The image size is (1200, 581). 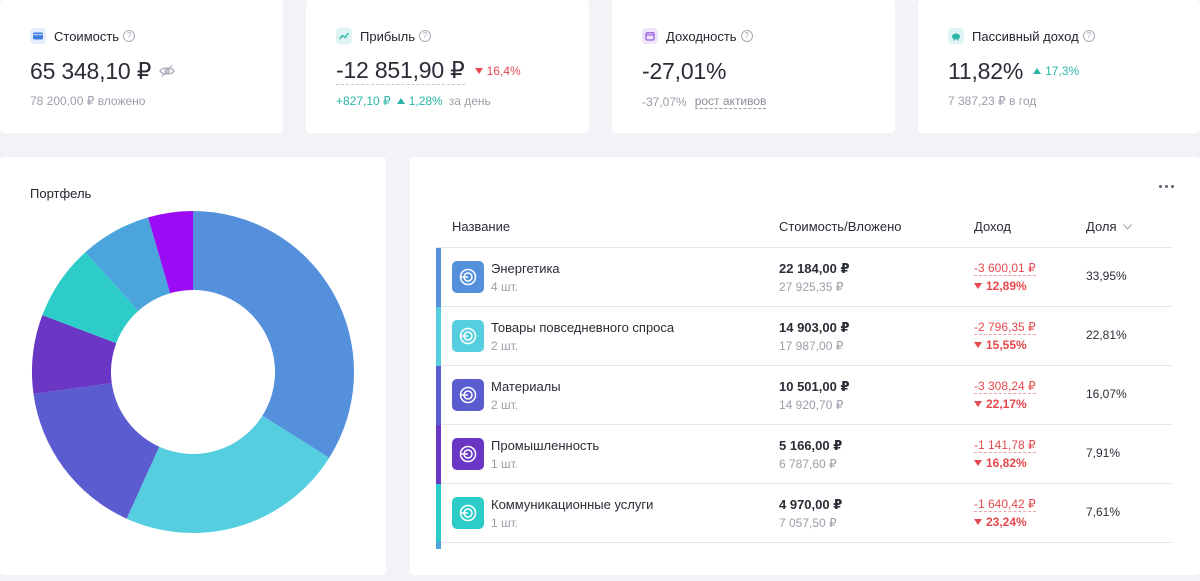 What do you see at coordinates (840, 226) in the screenshot?
I see `column-header-value: Стоимость/Вложено` at bounding box center [840, 226].